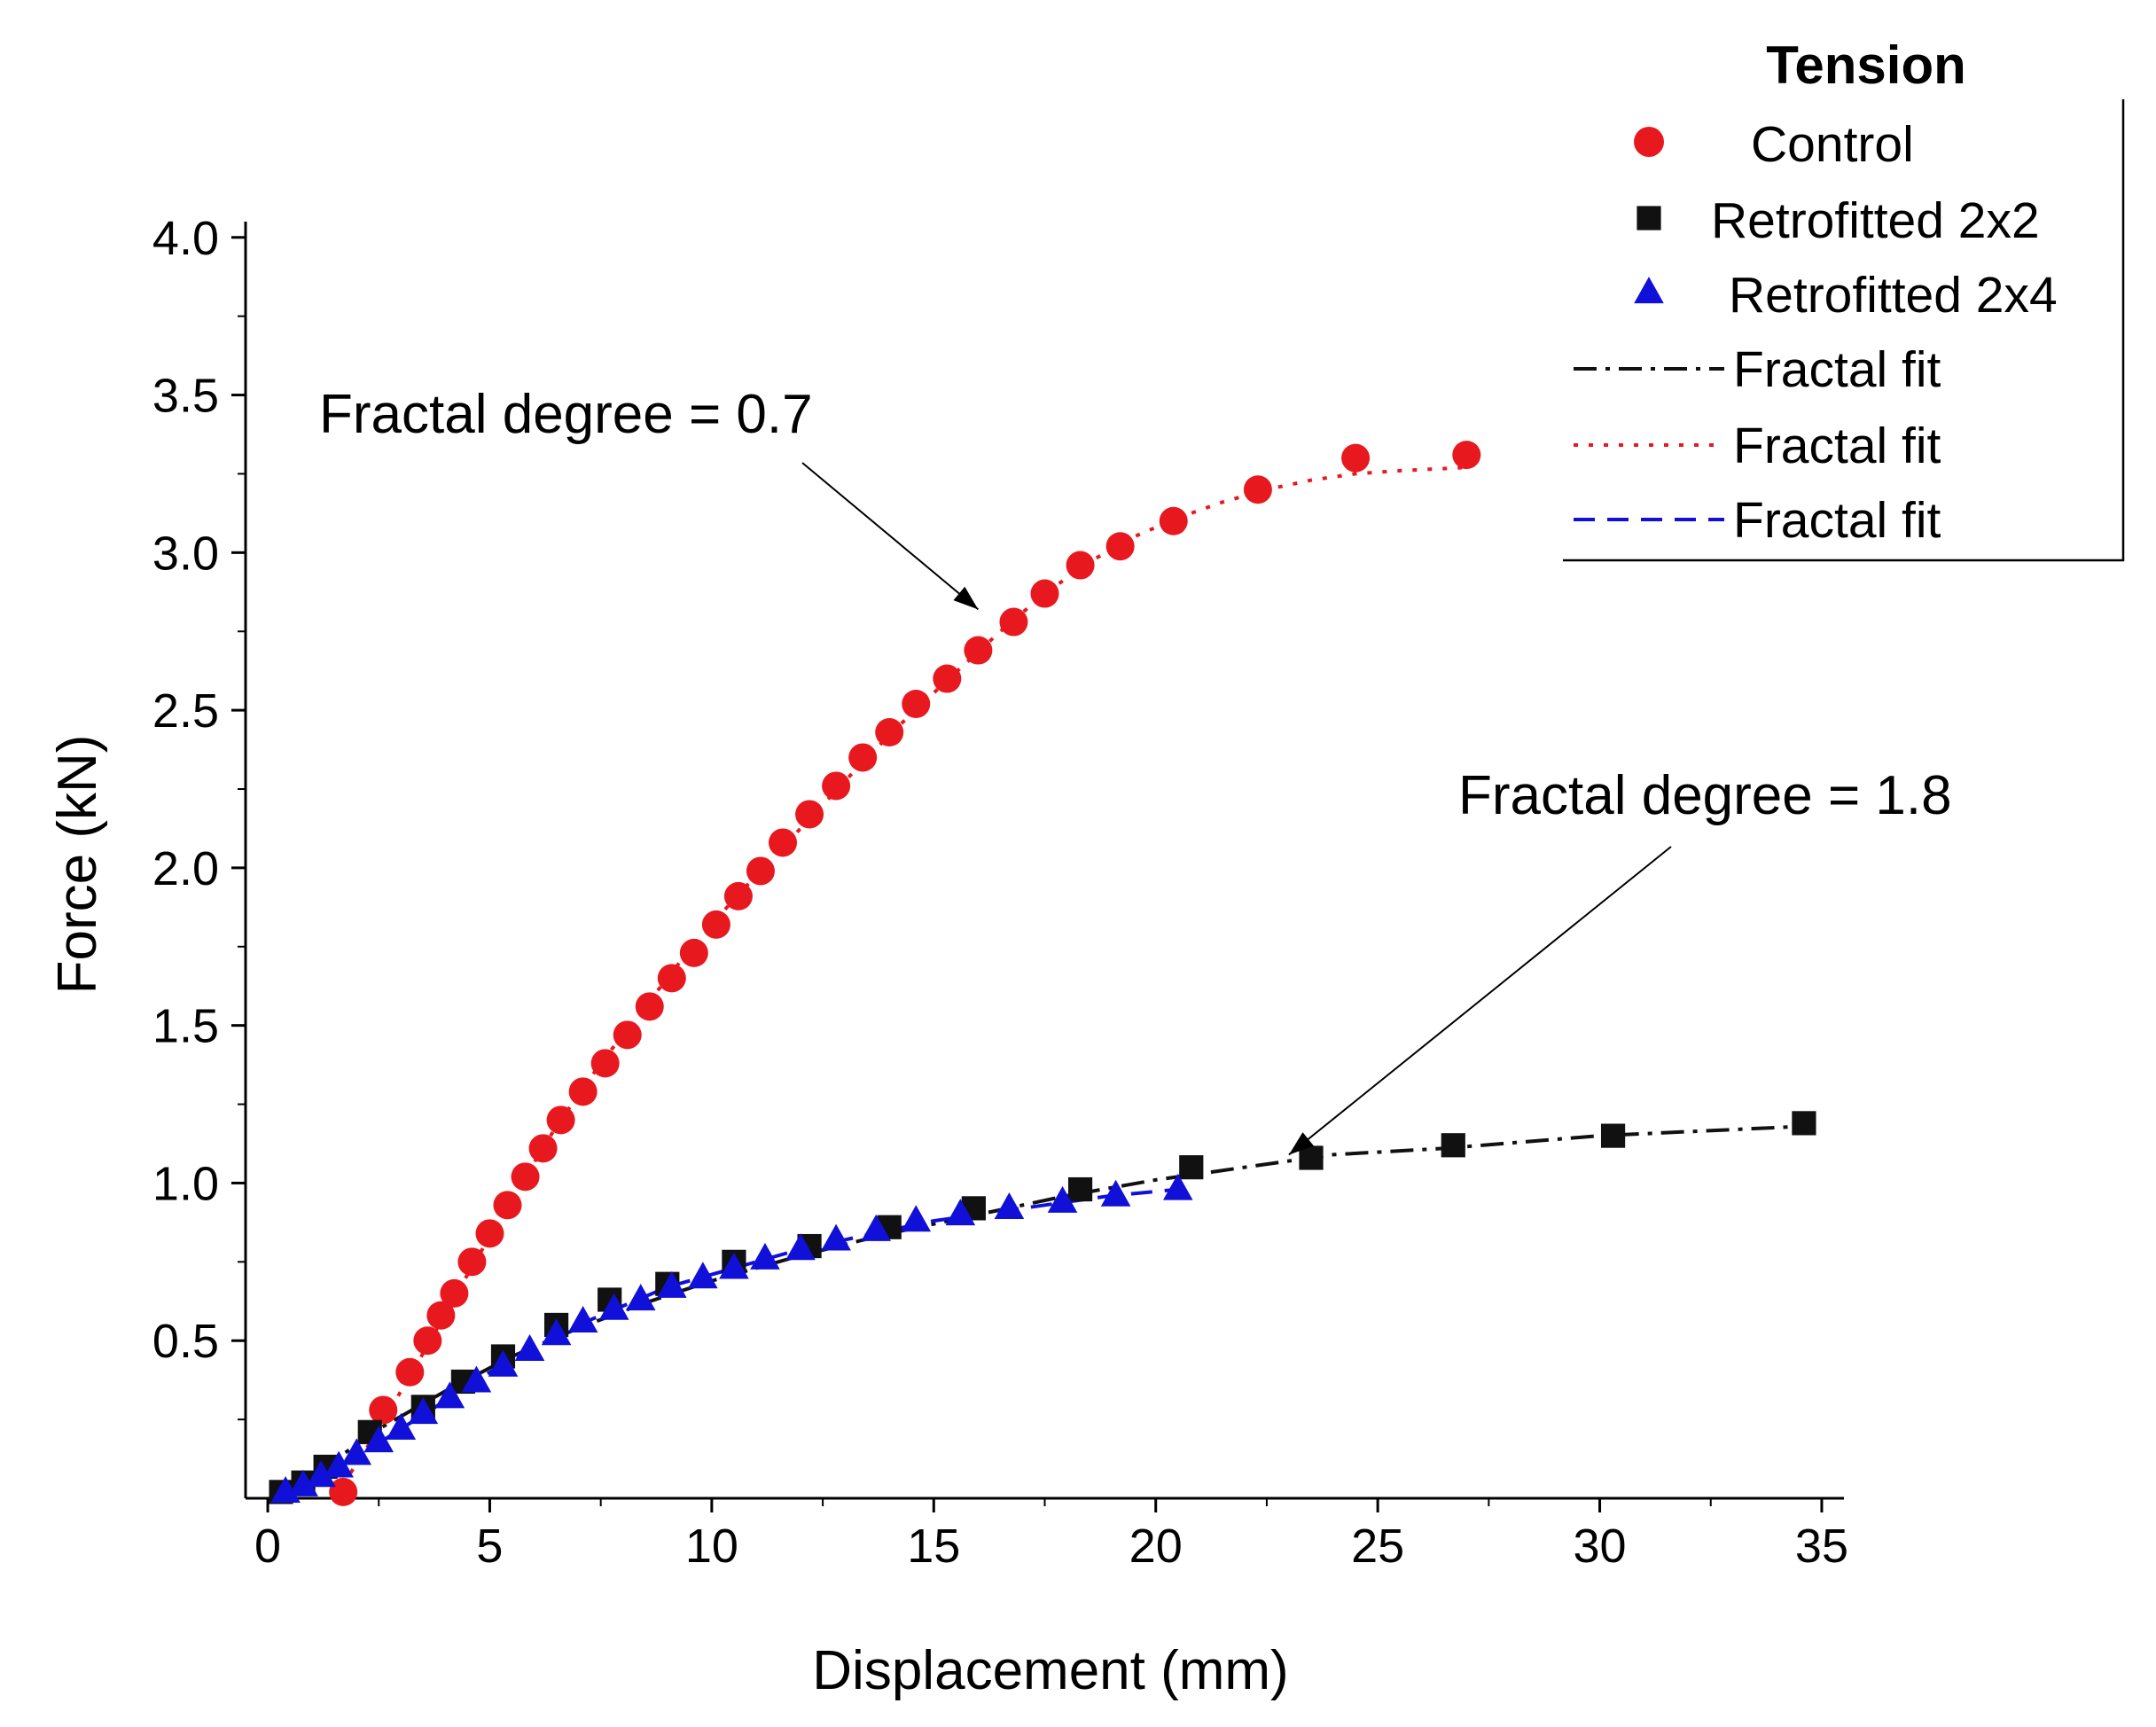  What do you see at coordinates (1866, 65) in the screenshot?
I see `legend-title: Tension` at bounding box center [1866, 65].